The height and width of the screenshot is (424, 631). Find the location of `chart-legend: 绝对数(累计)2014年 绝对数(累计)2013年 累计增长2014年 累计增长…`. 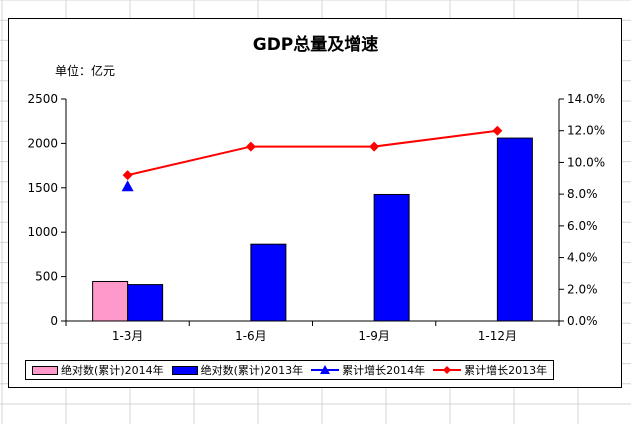

chart-legend: 绝对数(累计)2014年 绝对数(累计)2013年 累计增长2014年 累计增长… is located at coordinates (290, 370).